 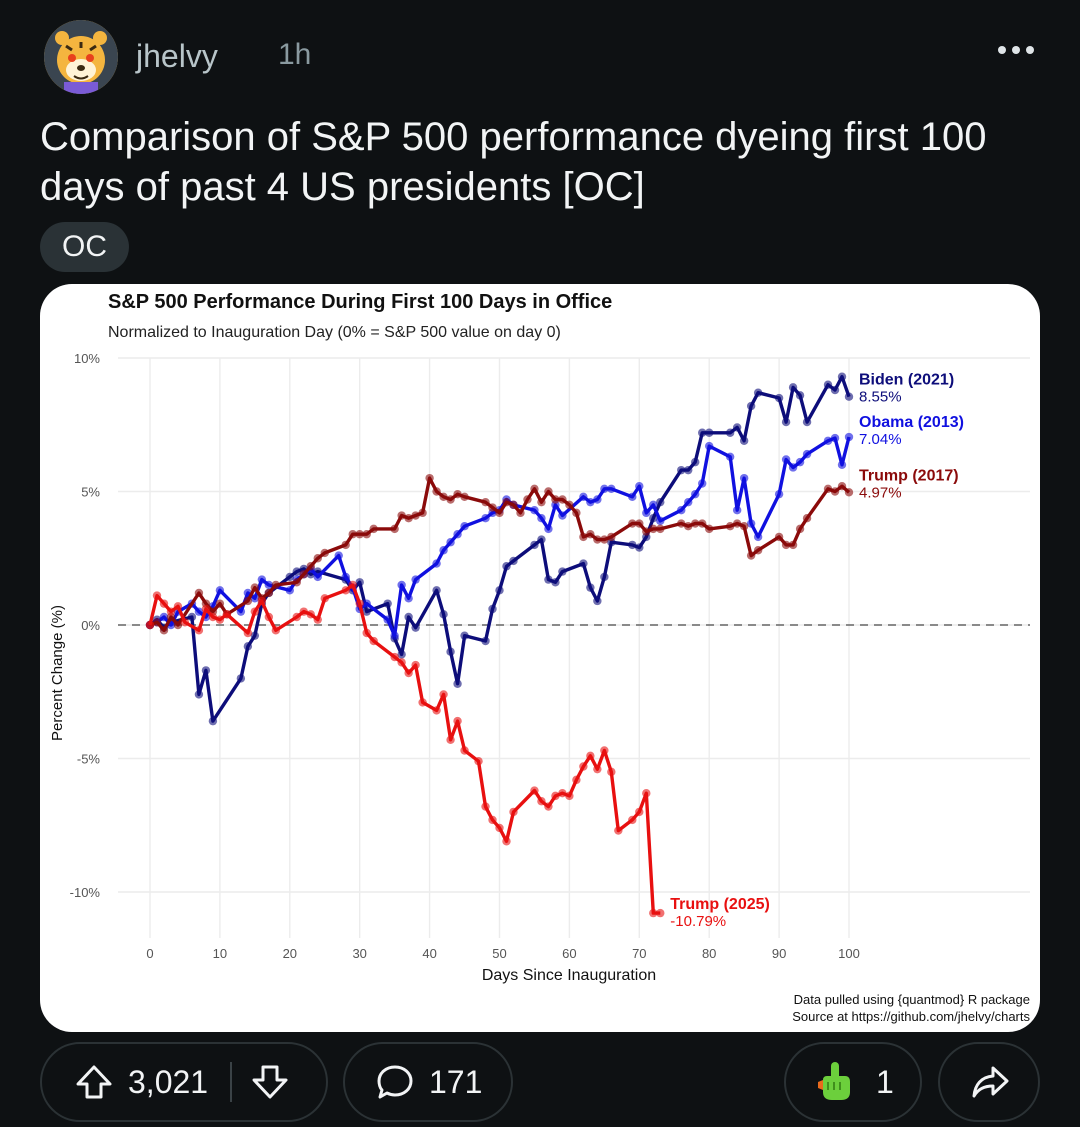 What do you see at coordinates (912, 999) in the screenshot?
I see `caption-line-1: Data pulled using {quantmod} R package` at bounding box center [912, 999].